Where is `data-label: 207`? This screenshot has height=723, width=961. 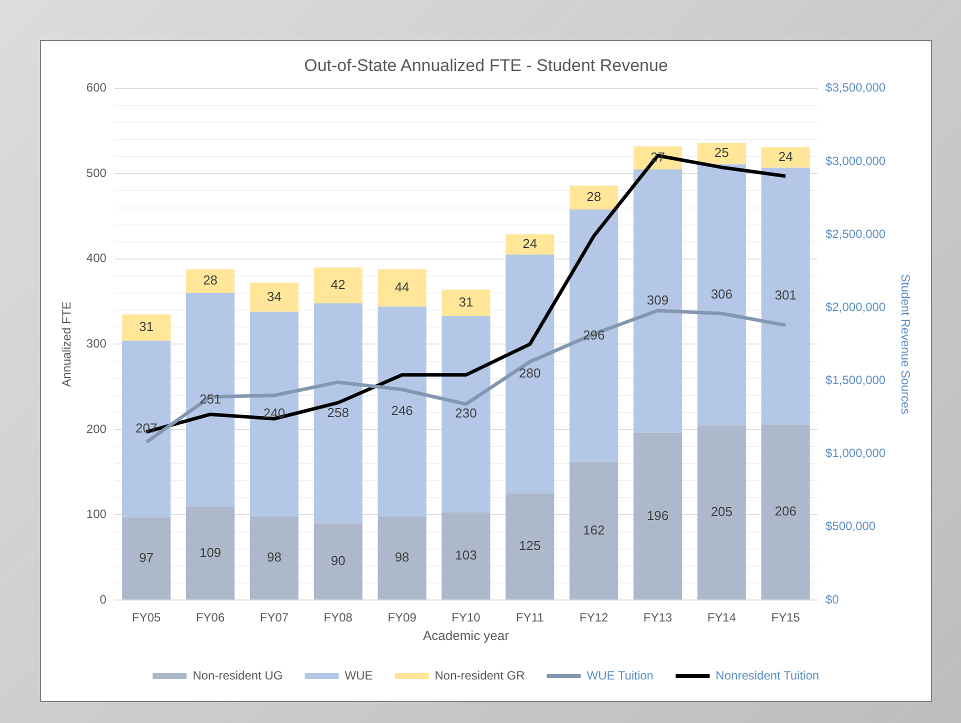
data-label: 207 is located at coordinates (147, 428).